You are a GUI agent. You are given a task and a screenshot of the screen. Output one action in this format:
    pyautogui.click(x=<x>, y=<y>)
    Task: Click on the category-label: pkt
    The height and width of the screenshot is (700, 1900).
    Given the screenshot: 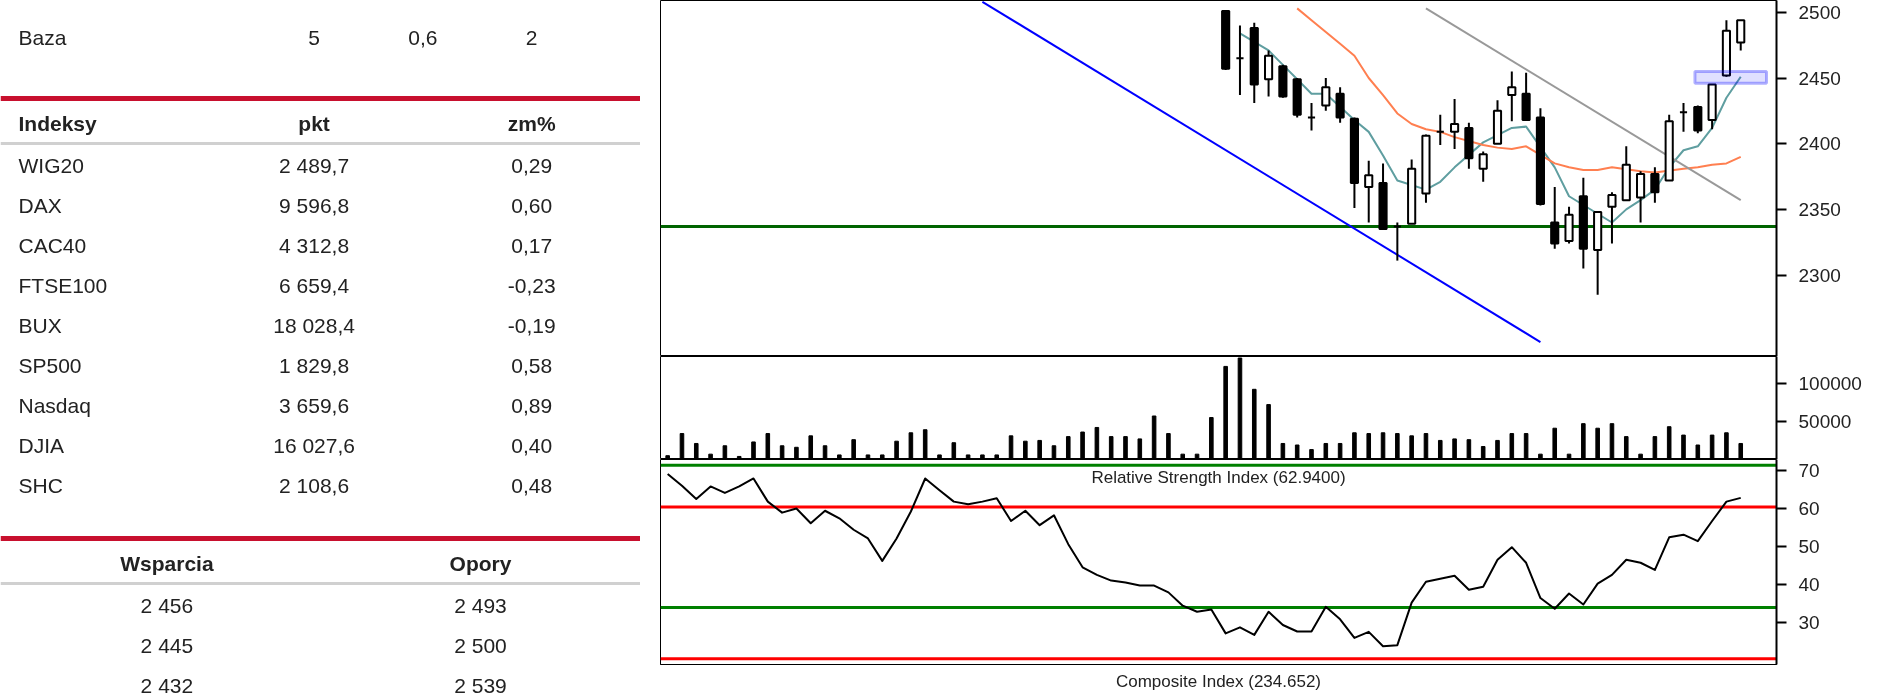 What is the action you would take?
    pyautogui.click(x=314, y=123)
    